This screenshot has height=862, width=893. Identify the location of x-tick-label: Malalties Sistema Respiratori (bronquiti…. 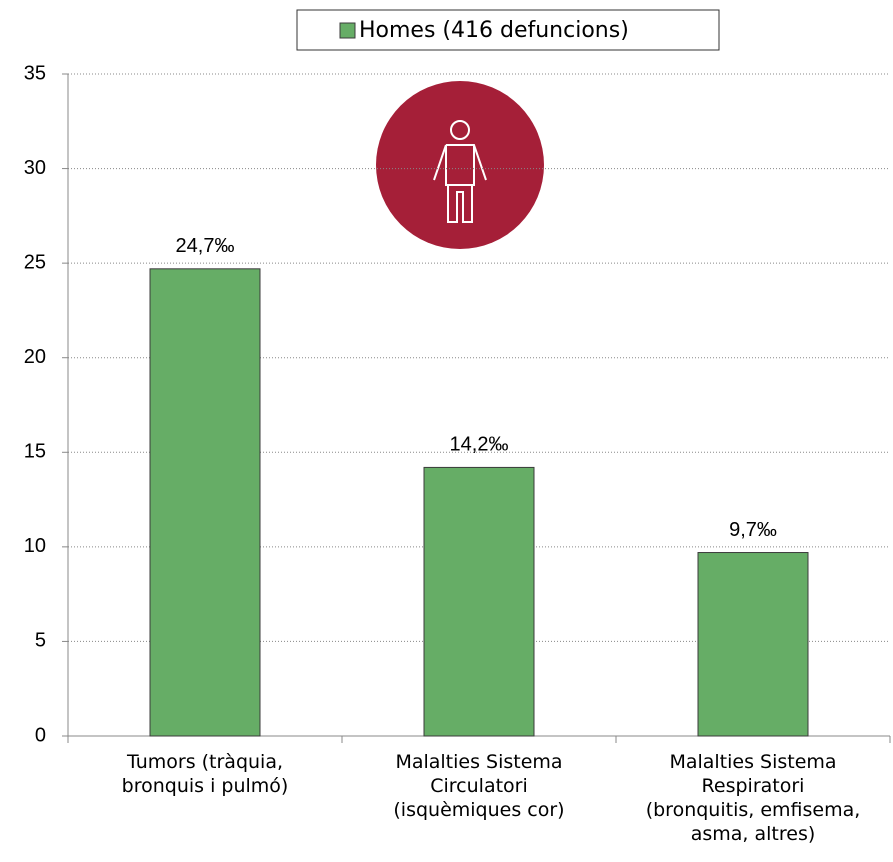
(753, 798).